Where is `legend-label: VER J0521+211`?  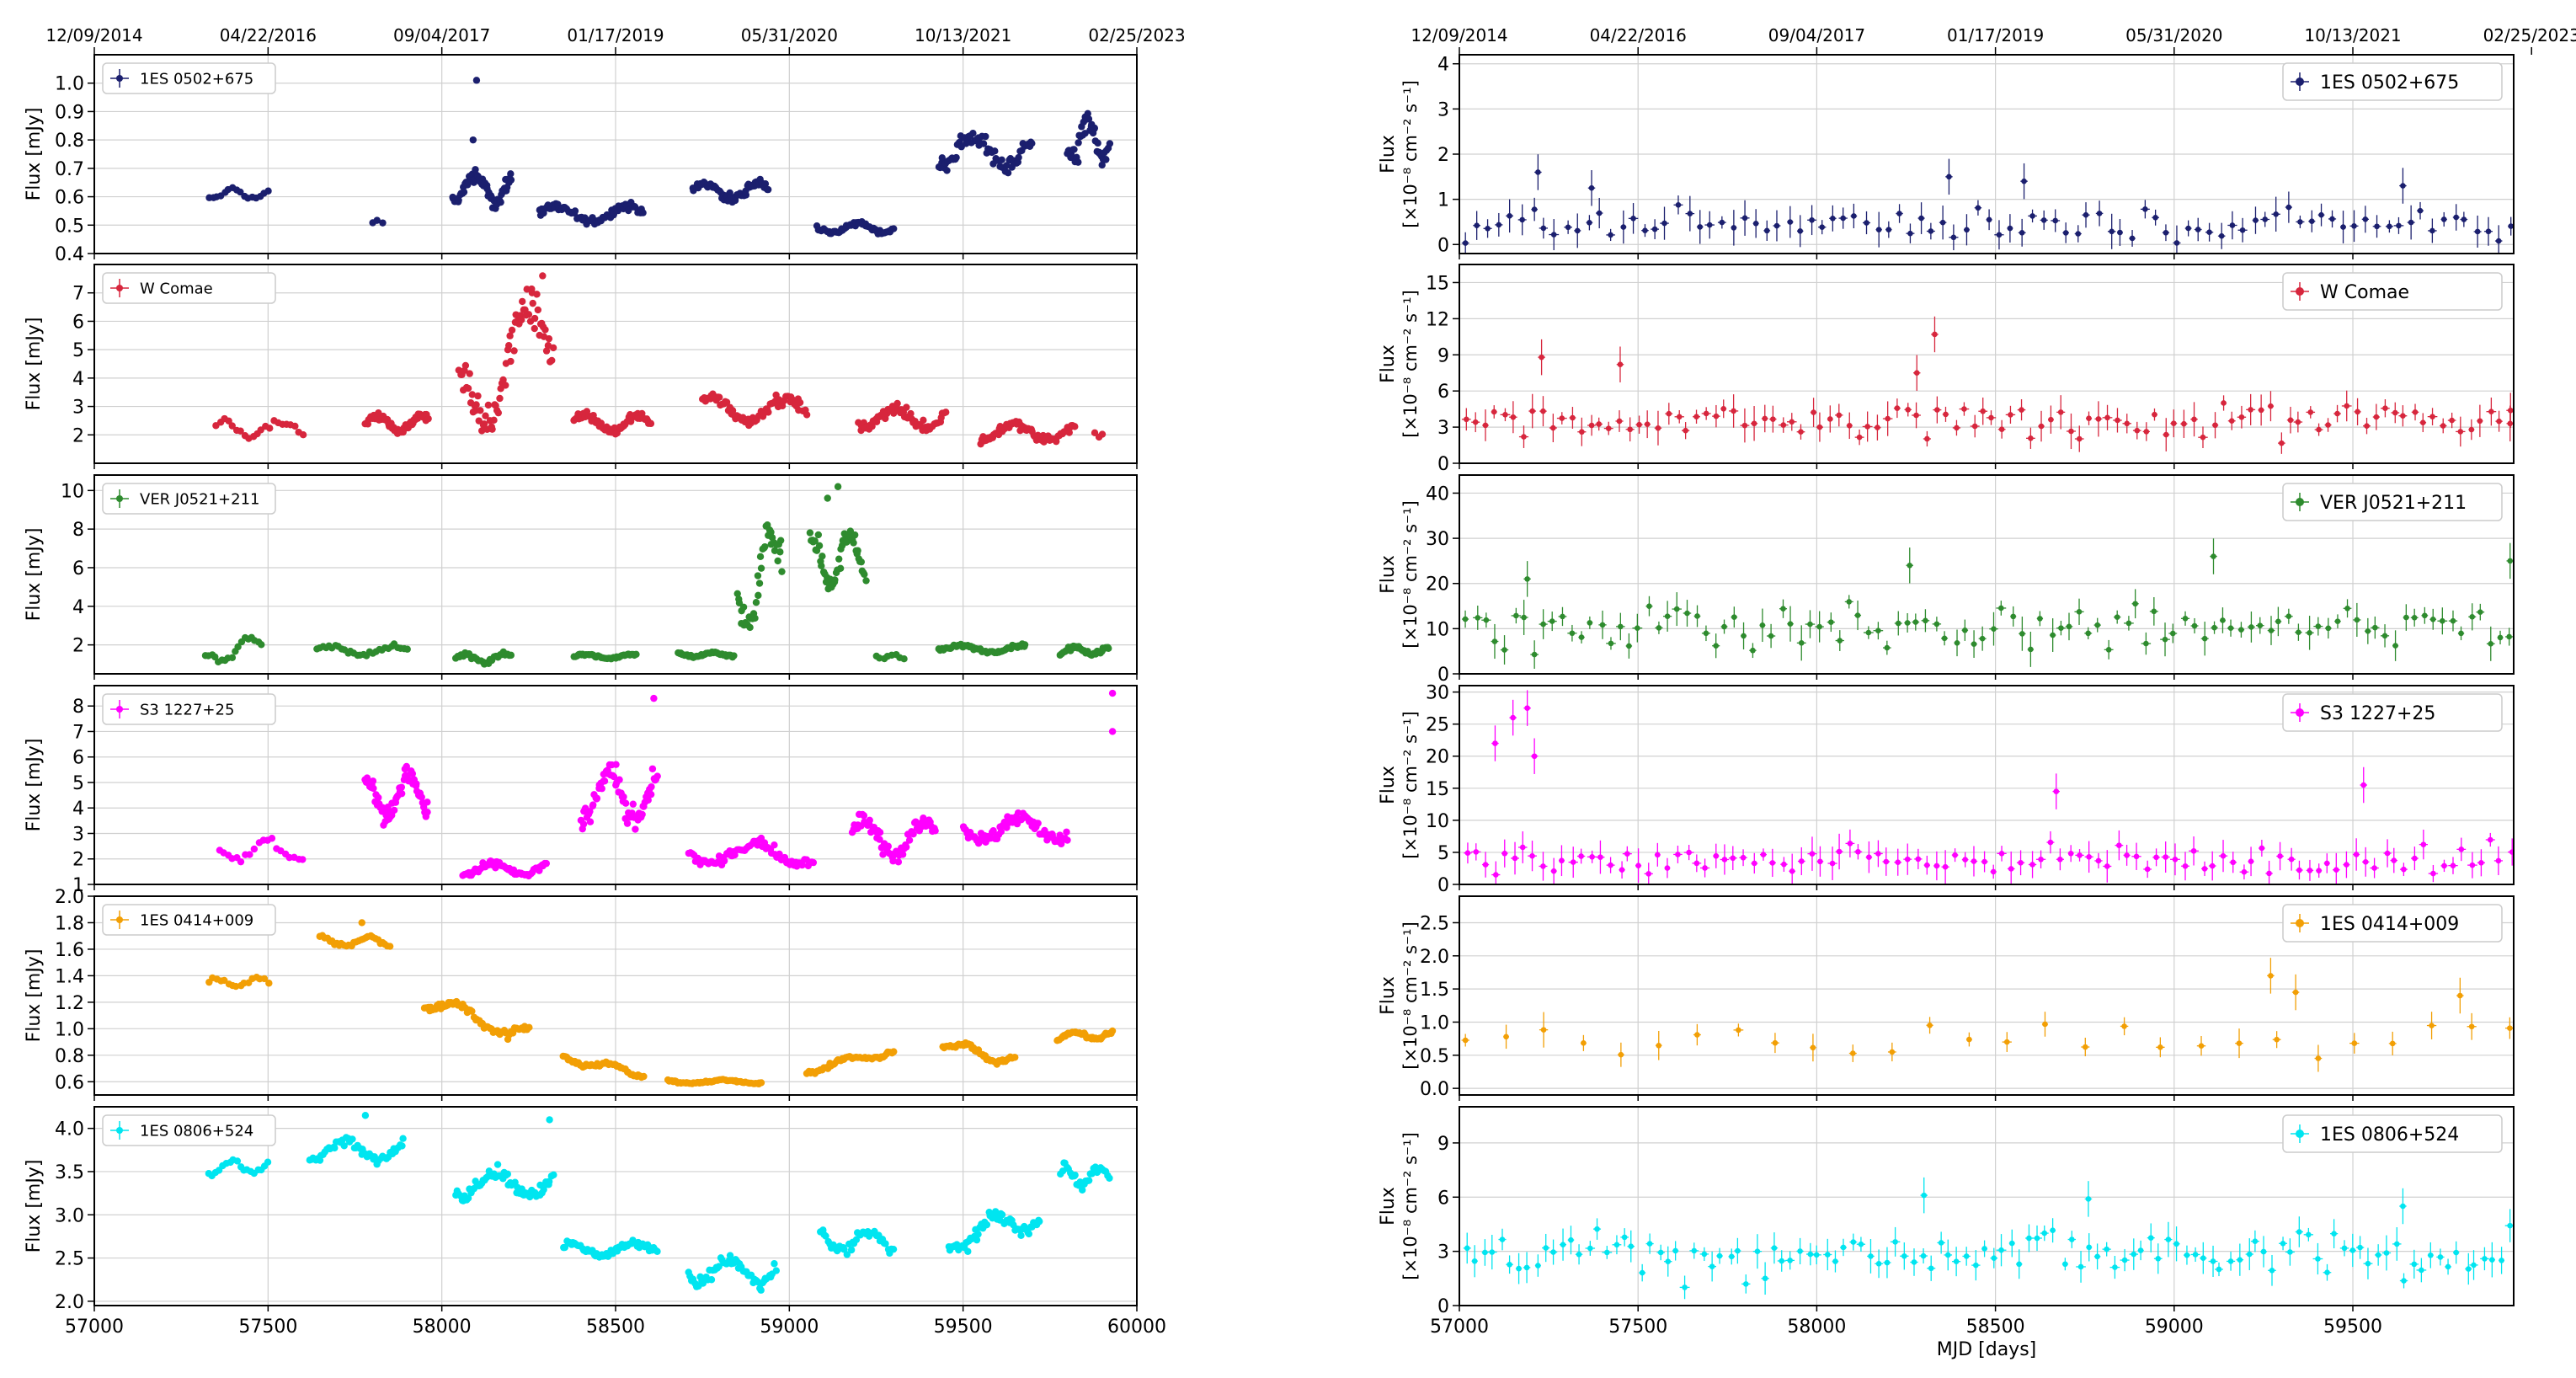 legend-label: VER J0521+211 is located at coordinates (2393, 503).